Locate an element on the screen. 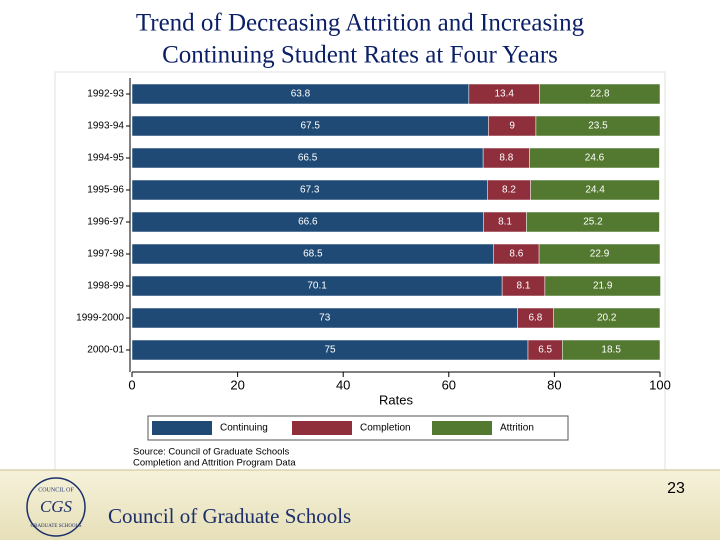 This screenshot has width=720, height=540. bar-value-label: 18.5 is located at coordinates (611, 350).